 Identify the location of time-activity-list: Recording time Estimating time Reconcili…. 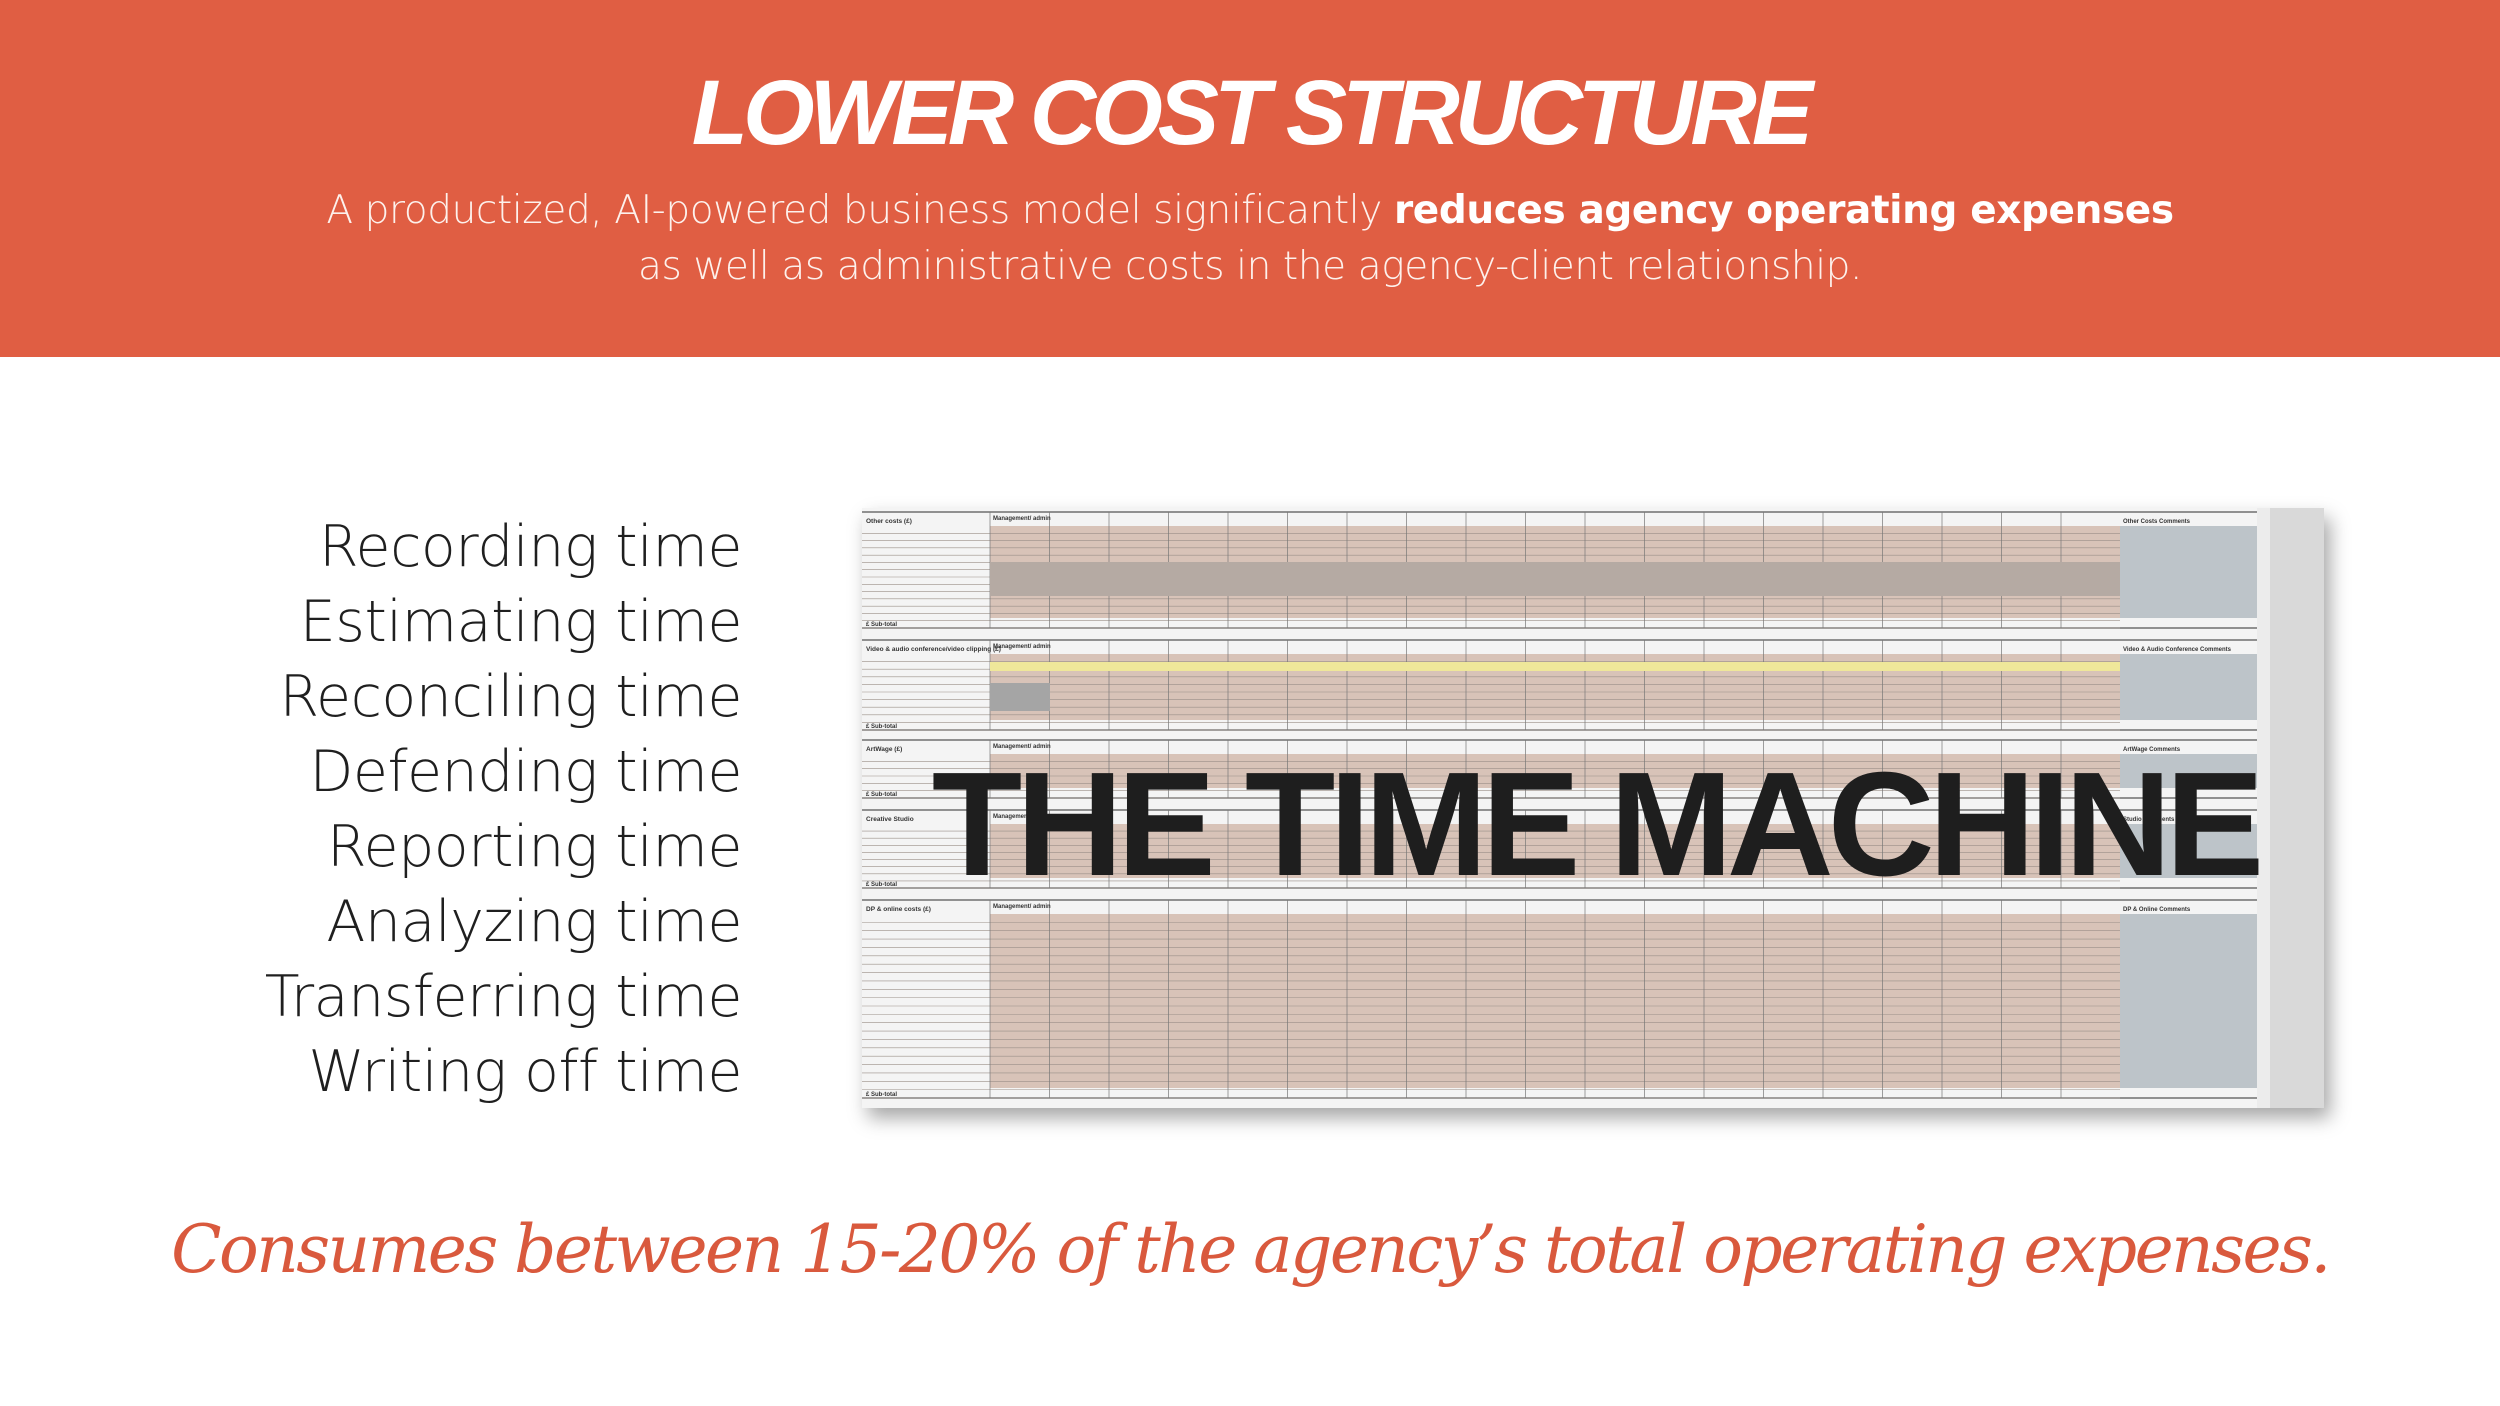
(503, 810).